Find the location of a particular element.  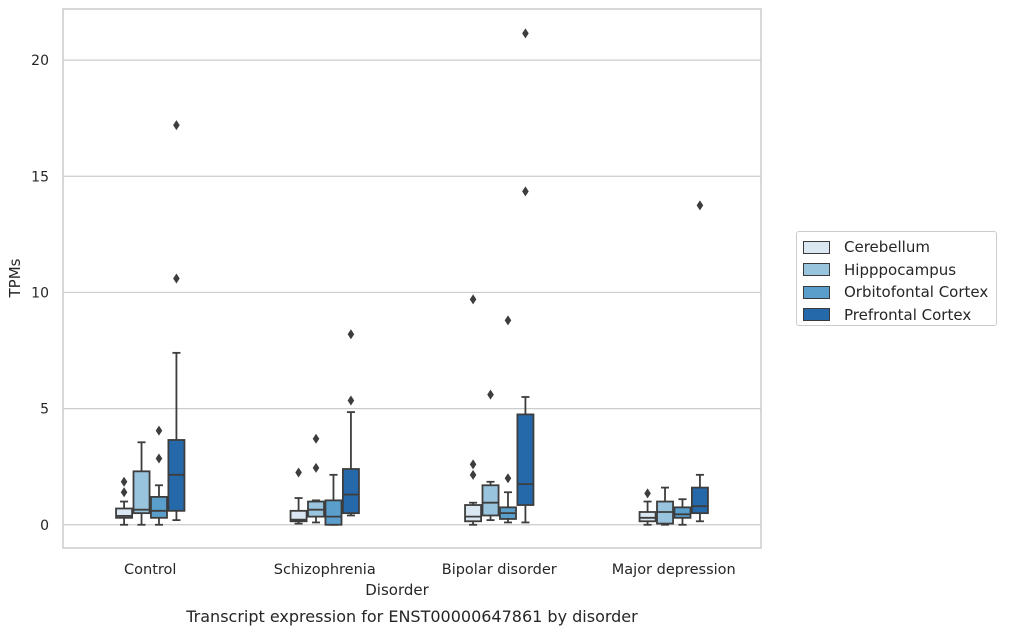

legend-item-hippocampus: Hipppocampus is located at coordinates (899, 270).